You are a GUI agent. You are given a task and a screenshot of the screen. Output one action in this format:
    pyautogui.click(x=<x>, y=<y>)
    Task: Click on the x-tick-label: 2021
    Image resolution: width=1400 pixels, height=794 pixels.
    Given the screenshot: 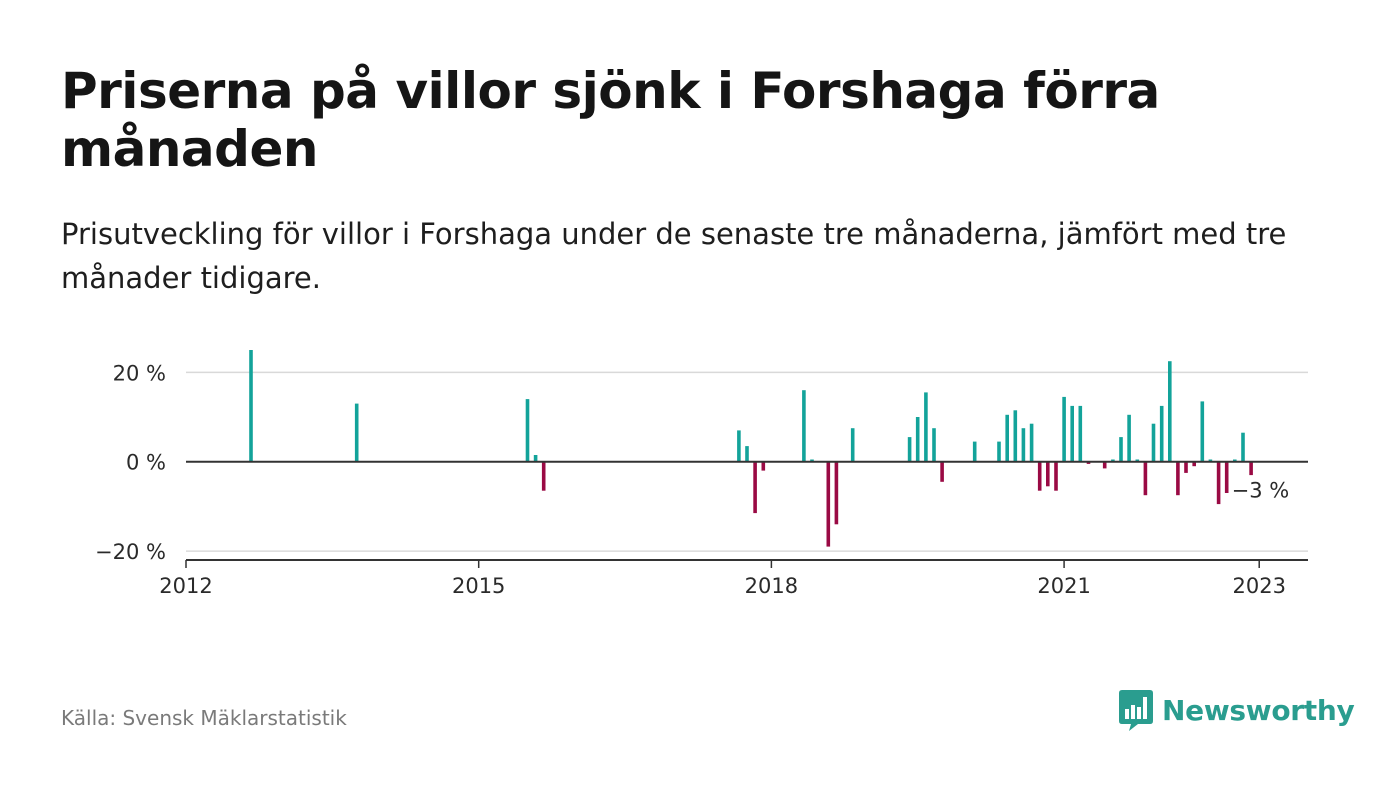 What is the action you would take?
    pyautogui.click(x=1063, y=586)
    